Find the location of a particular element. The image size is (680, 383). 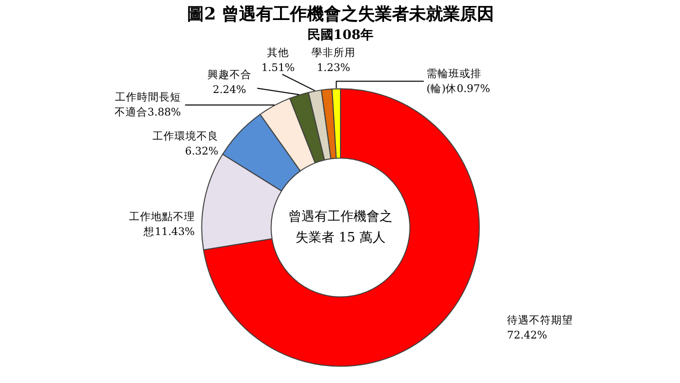

data-label: 2.24% is located at coordinates (229, 90).